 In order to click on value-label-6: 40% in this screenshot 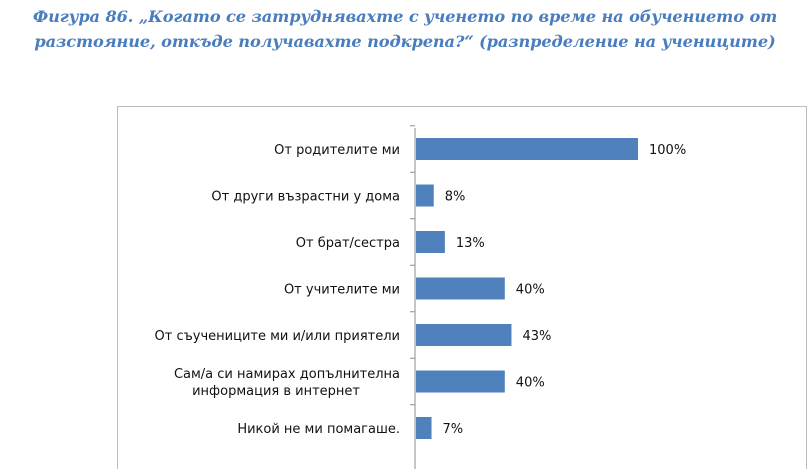, I will do `click(530, 383)`.